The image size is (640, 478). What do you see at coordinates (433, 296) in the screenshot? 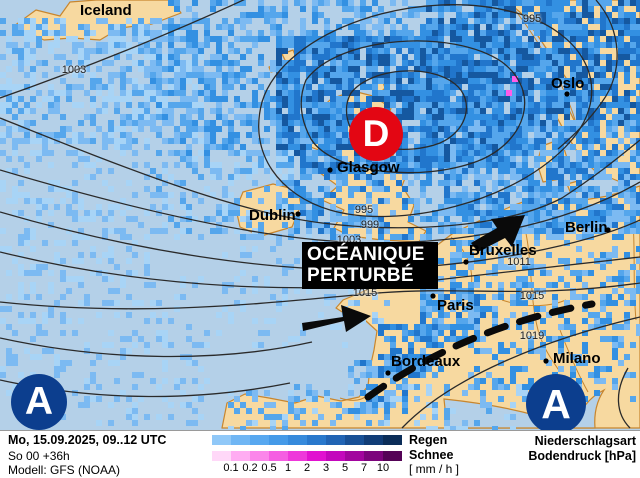
I see `city-dot-paris` at bounding box center [433, 296].